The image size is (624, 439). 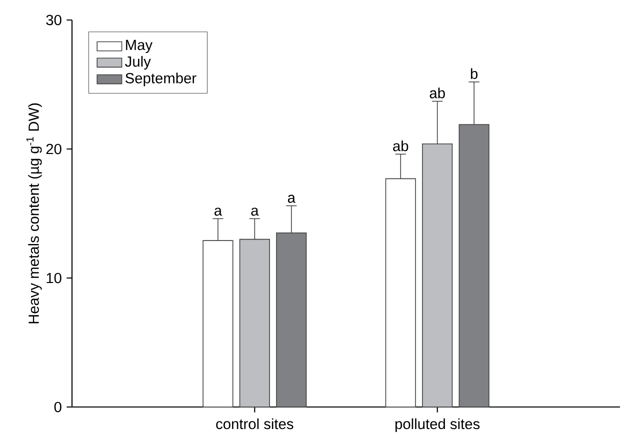 I want to click on y-tick-label: 20, so click(x=54, y=149).